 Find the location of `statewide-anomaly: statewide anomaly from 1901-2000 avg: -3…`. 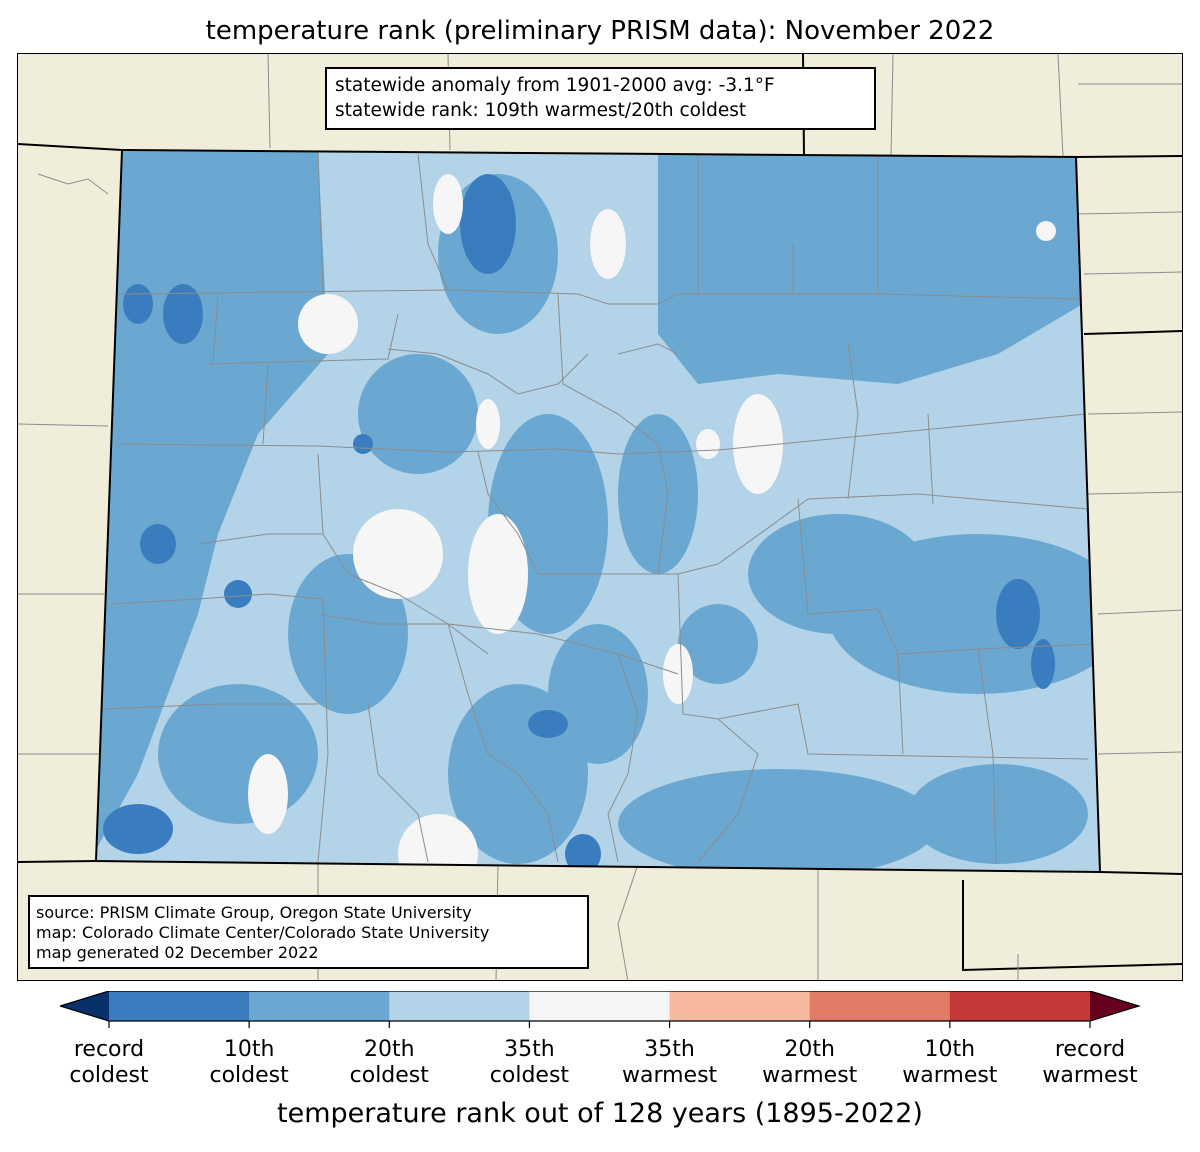

statewide-anomaly: statewide anomaly from 1901-2000 avg: -3… is located at coordinates (555, 85).